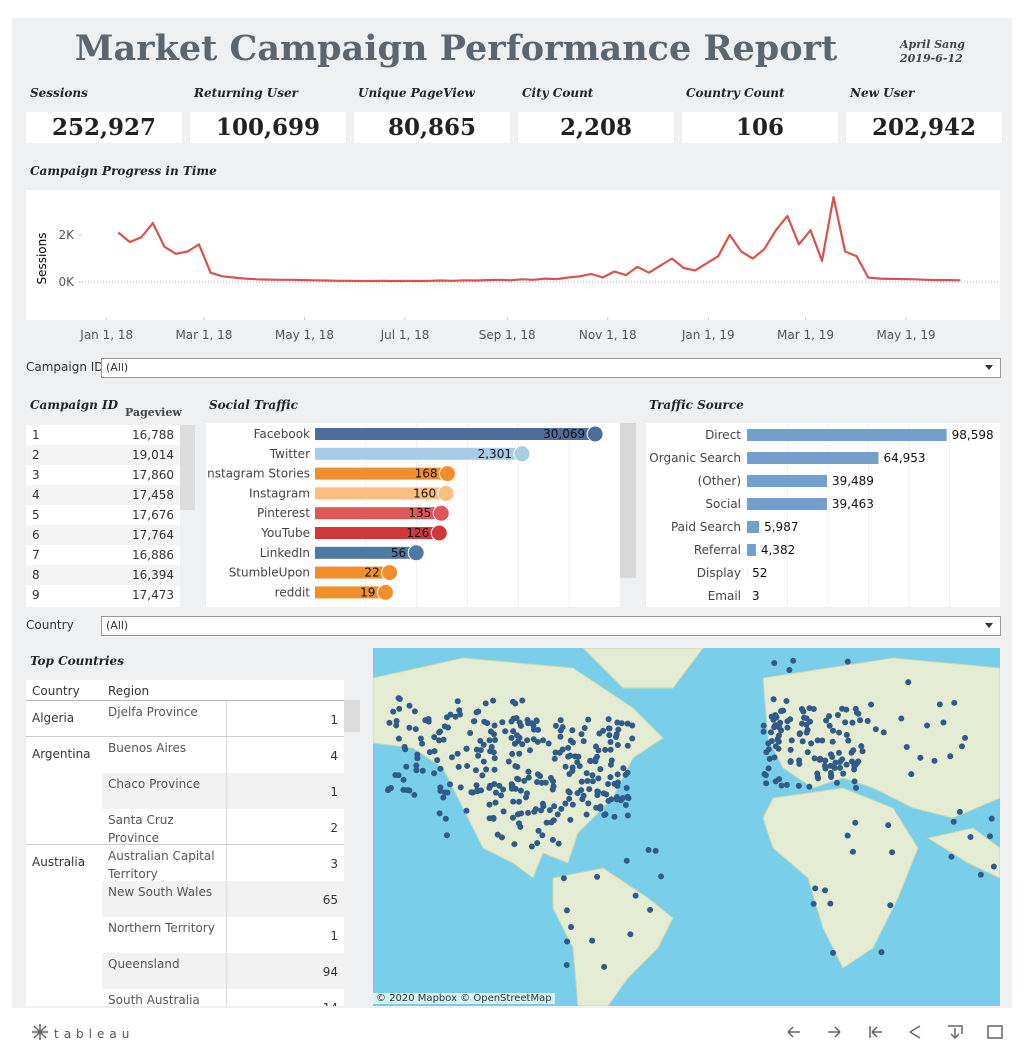 The height and width of the screenshot is (1064, 1028). Describe the element at coordinates (285, 553) in the screenshot. I see `category-label: LinkedIn` at that location.